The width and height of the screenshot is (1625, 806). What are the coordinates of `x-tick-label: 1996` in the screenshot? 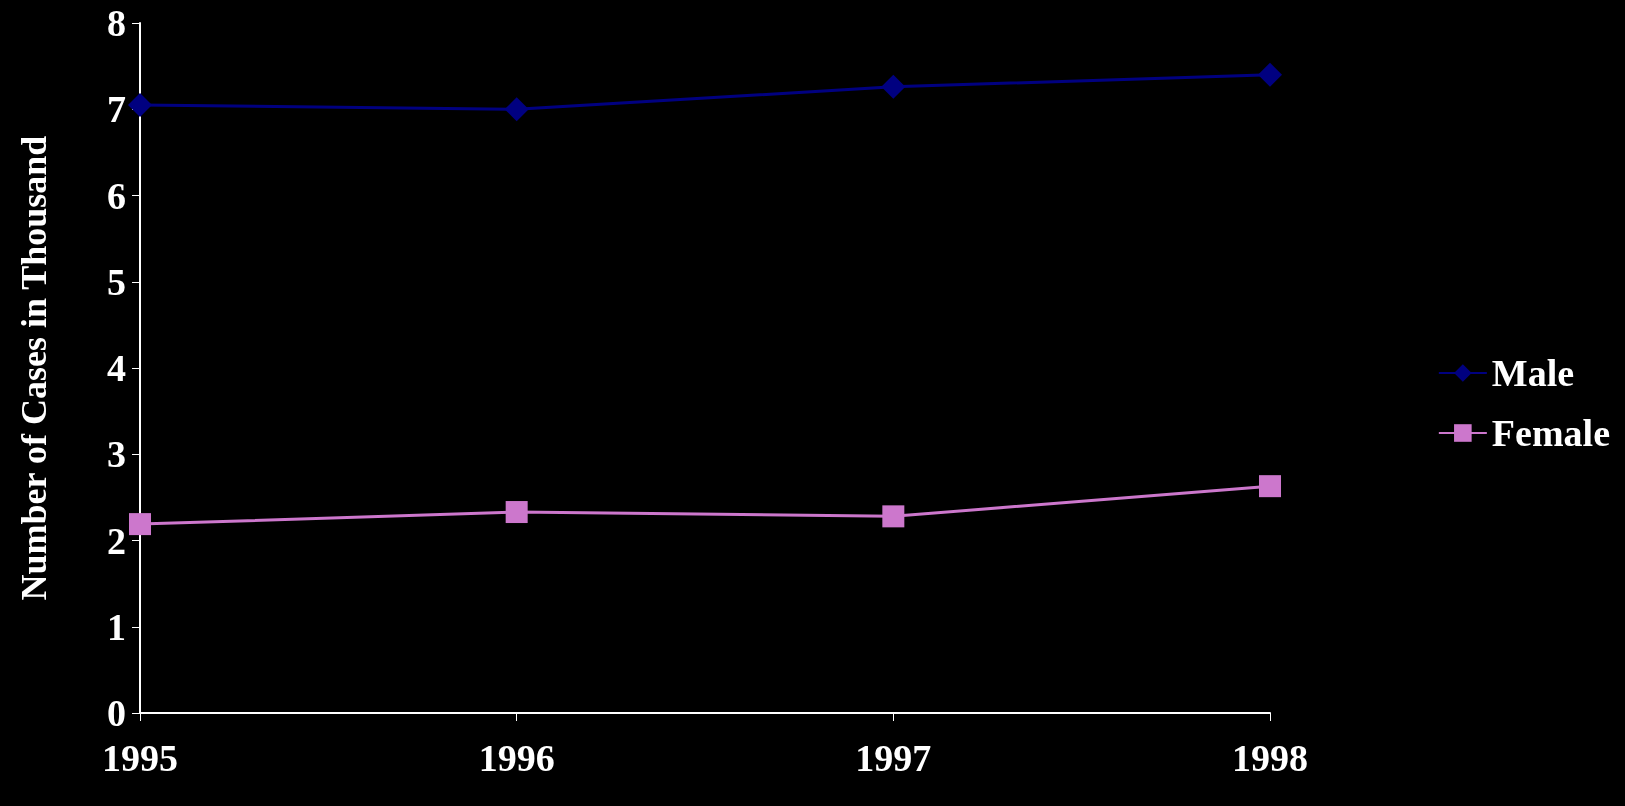 It's located at (516, 758).